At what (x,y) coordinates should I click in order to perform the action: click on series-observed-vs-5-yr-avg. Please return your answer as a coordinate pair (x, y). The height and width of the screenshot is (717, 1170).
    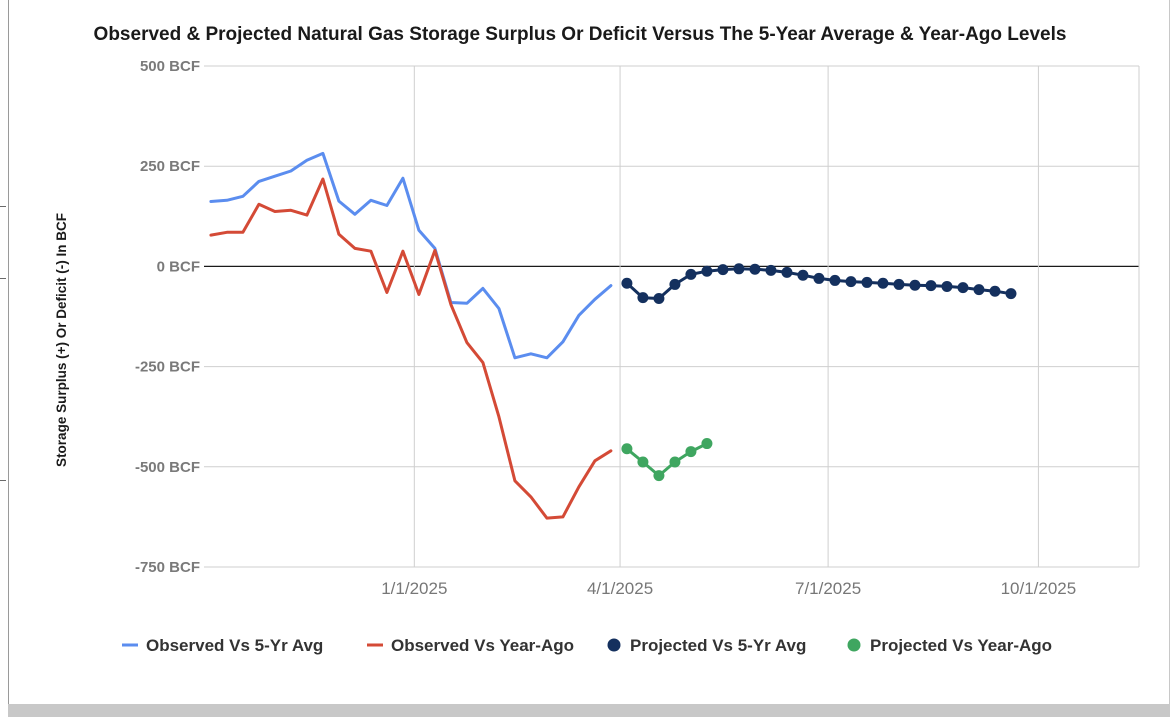
    Looking at the image, I should click on (411, 255).